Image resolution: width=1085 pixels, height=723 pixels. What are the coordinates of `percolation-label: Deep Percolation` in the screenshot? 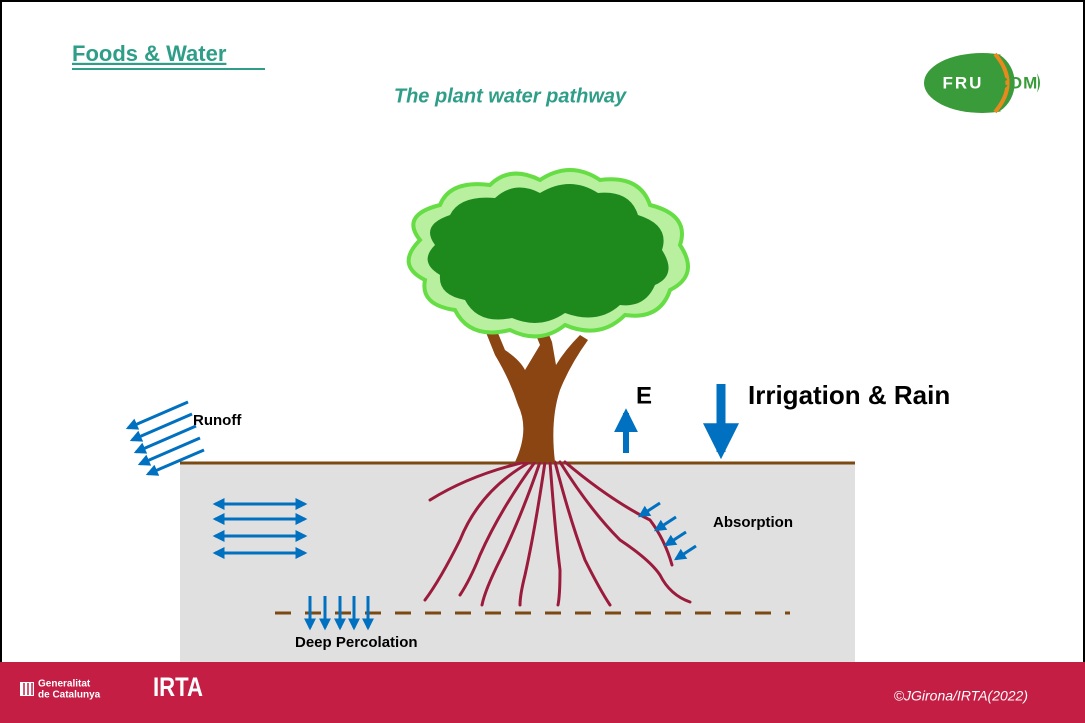 It's located at (356, 642).